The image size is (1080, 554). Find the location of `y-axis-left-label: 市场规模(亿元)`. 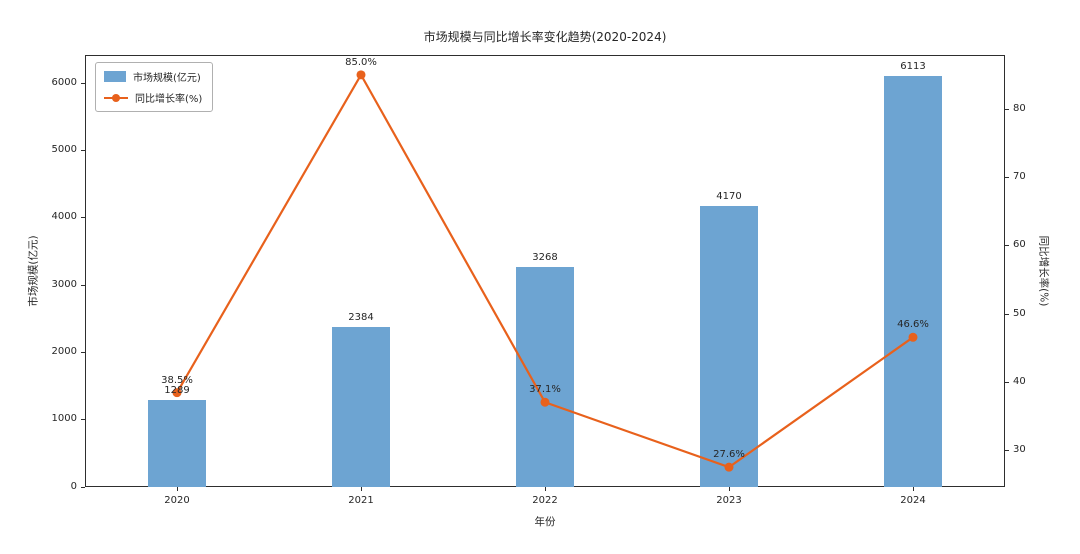

y-axis-left-label: 市场规模(亿元) is located at coordinates (33, 271).